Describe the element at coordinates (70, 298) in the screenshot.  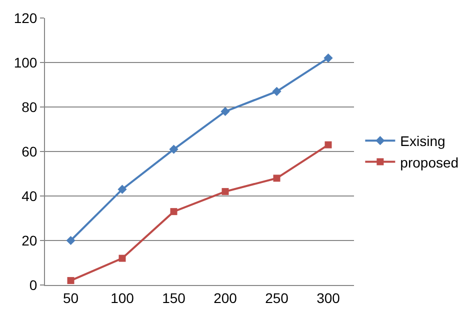
I see `x-tick-label: 50` at that location.